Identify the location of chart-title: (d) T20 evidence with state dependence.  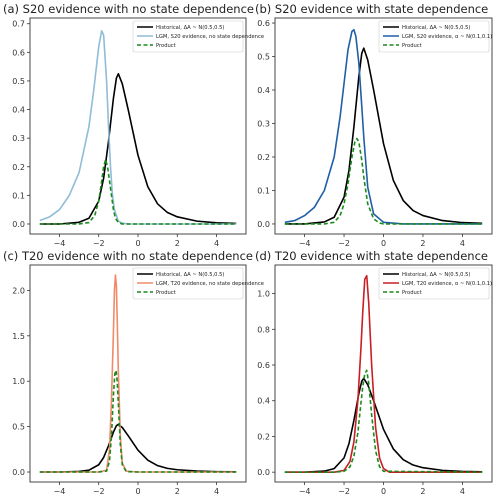
(371, 256).